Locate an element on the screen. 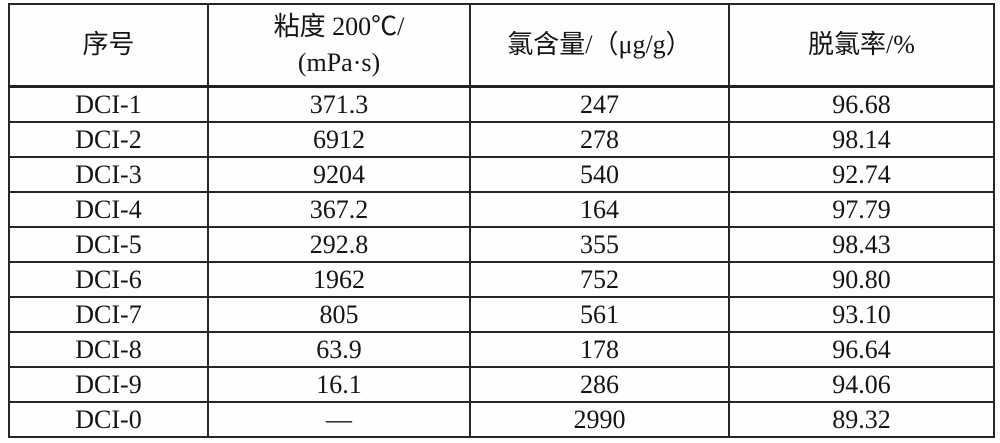  table-row: DCI-3 9204 540 92.74 is located at coordinates (501, 174).